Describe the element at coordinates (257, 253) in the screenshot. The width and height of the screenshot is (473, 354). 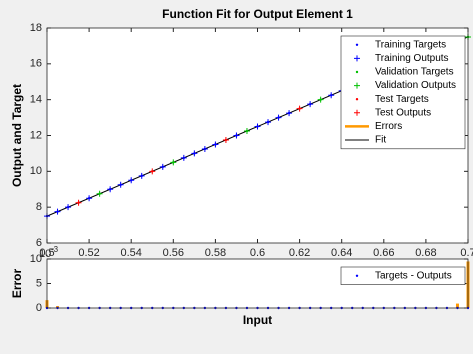
I see `x-tick-label: 0.6` at that location.